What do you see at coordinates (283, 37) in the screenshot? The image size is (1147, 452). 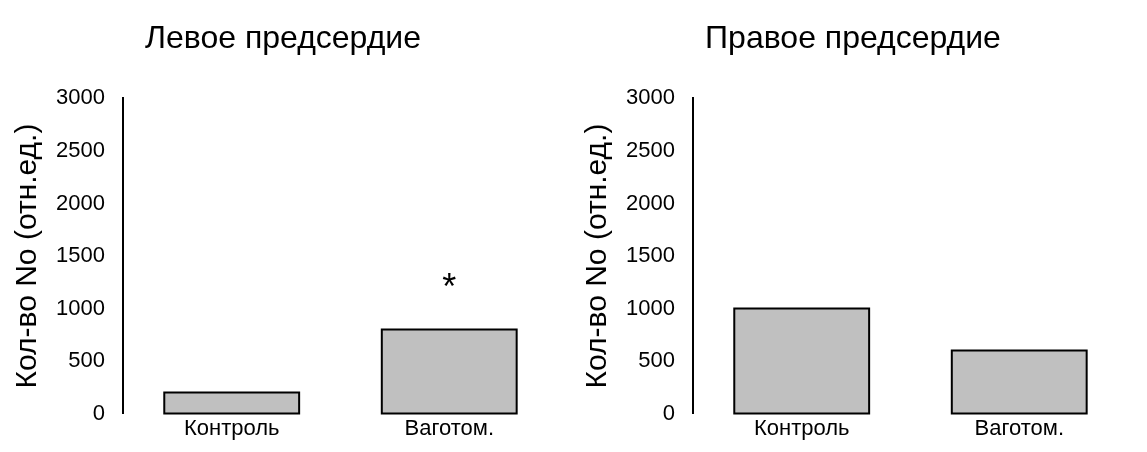 I see `chart-title: Левое предсердие` at bounding box center [283, 37].